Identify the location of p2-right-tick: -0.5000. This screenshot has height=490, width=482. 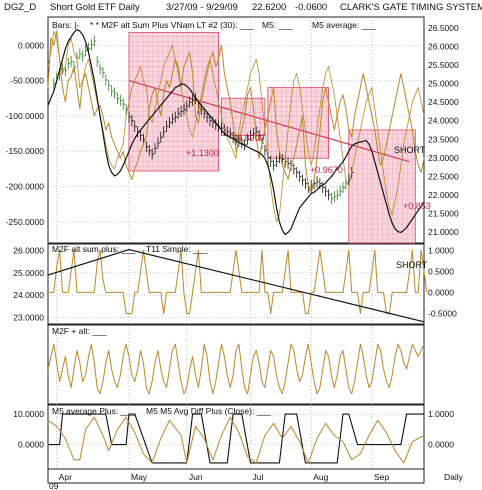
(442, 313).